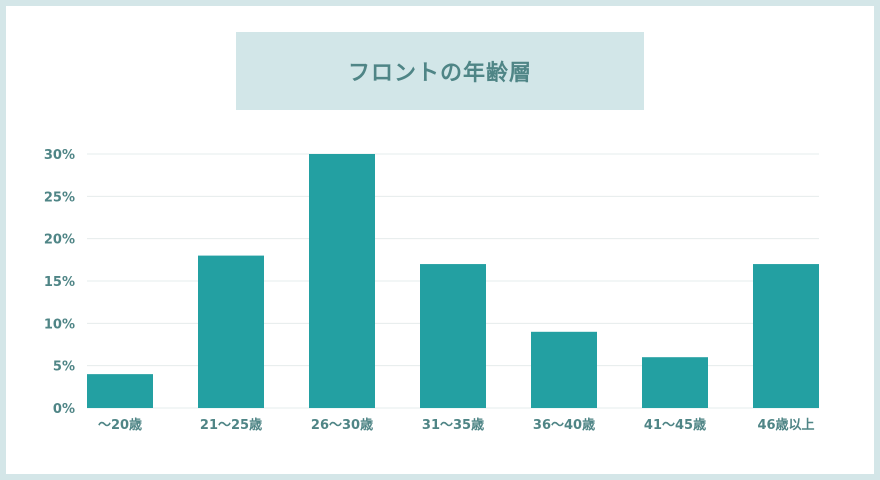  Describe the element at coordinates (59, 240) in the screenshot. I see `y-tick-label: 20%` at that location.